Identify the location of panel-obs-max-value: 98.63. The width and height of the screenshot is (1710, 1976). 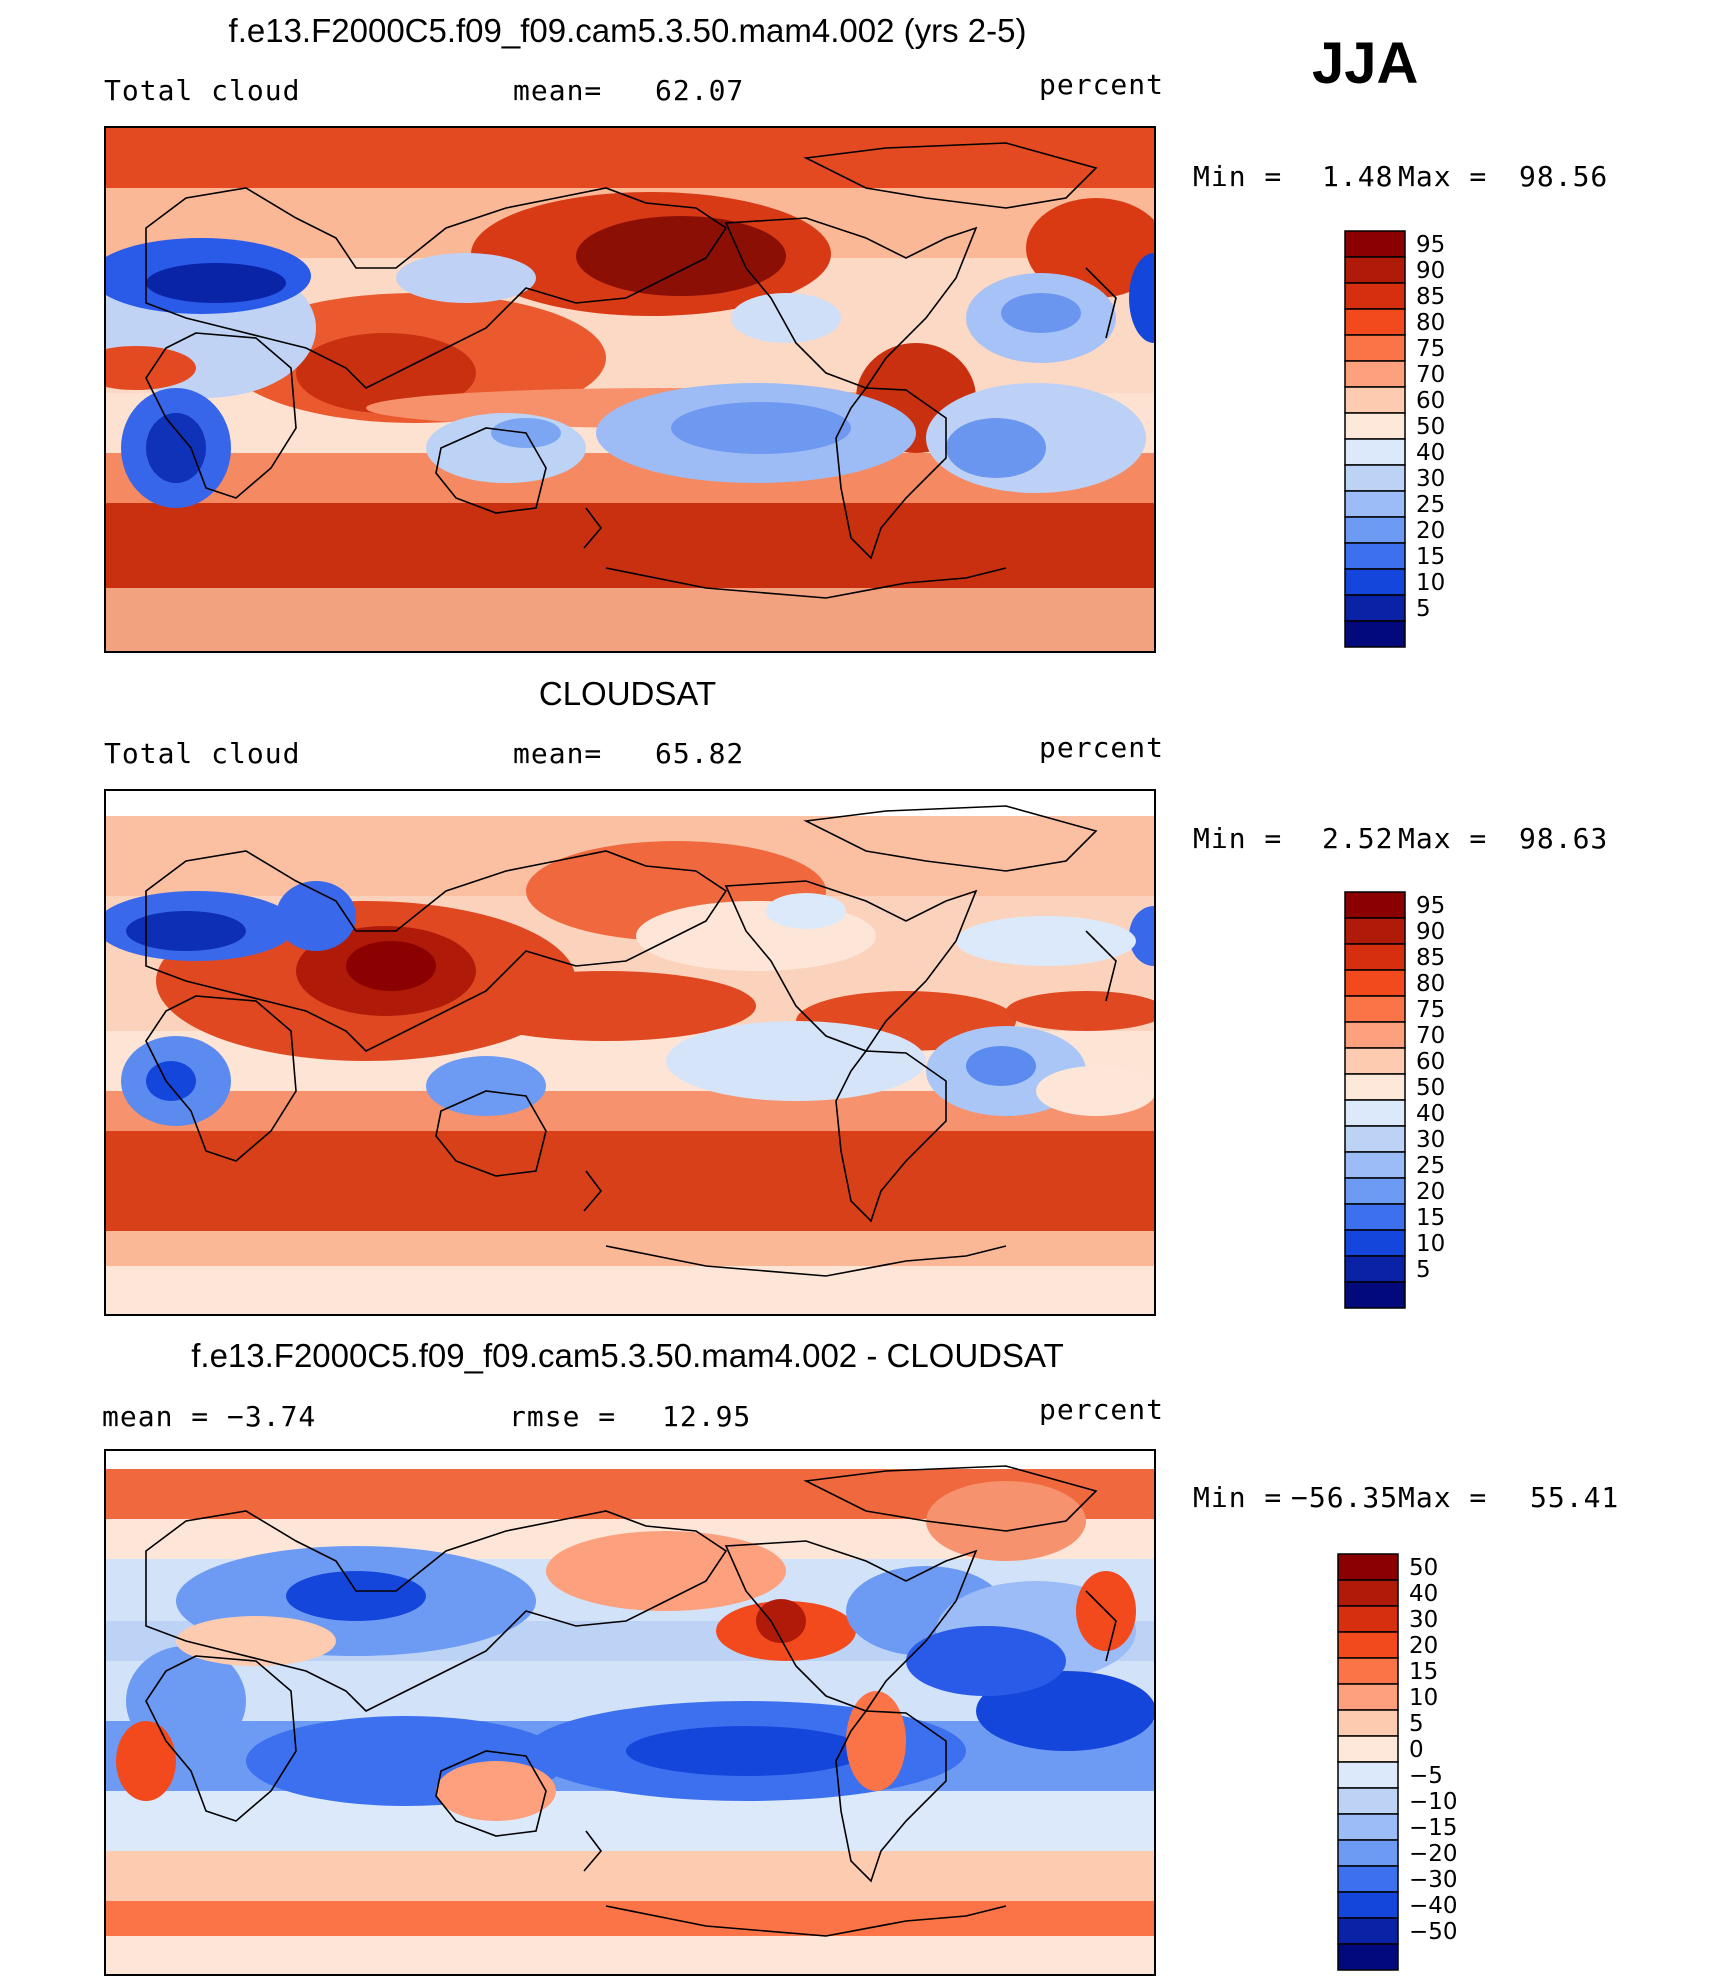
(1564, 838).